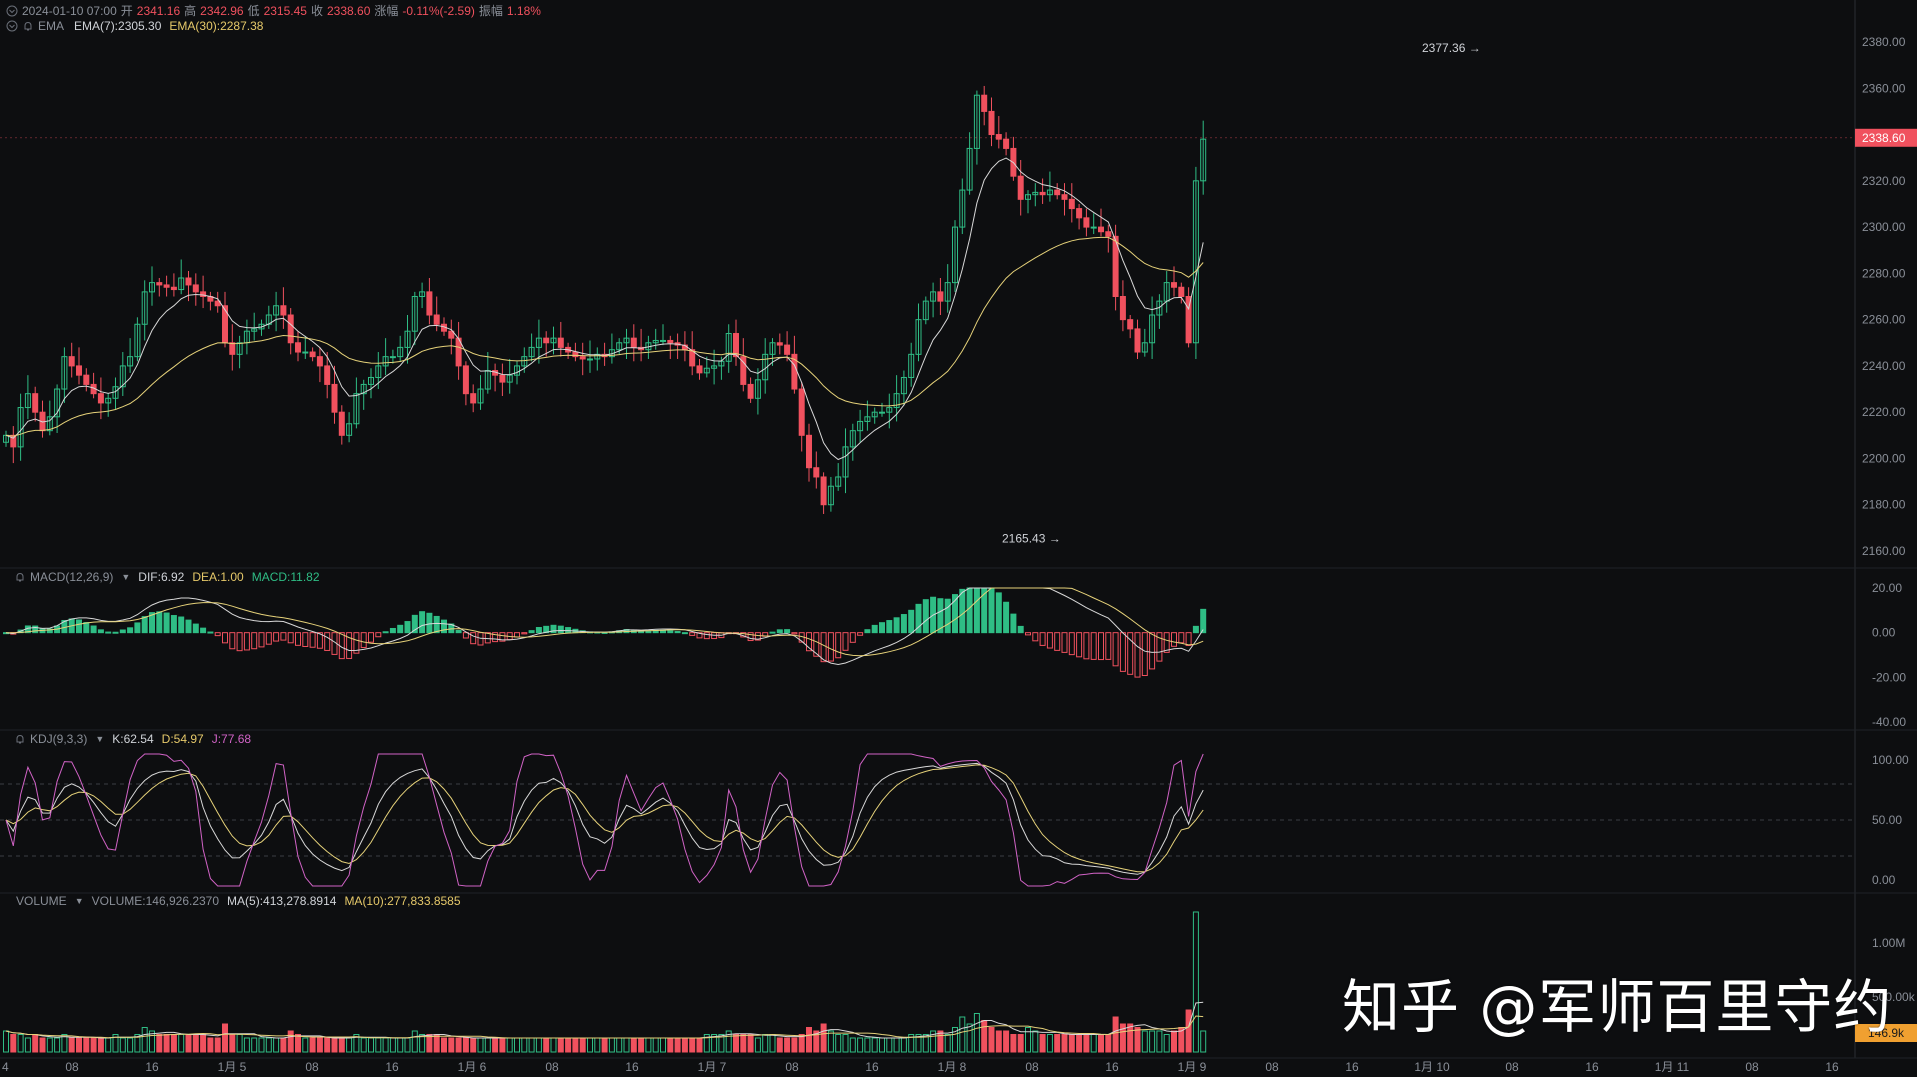 The image size is (1917, 1077). What do you see at coordinates (1886, 1033) in the screenshot?
I see `volume-current-tag` at bounding box center [1886, 1033].